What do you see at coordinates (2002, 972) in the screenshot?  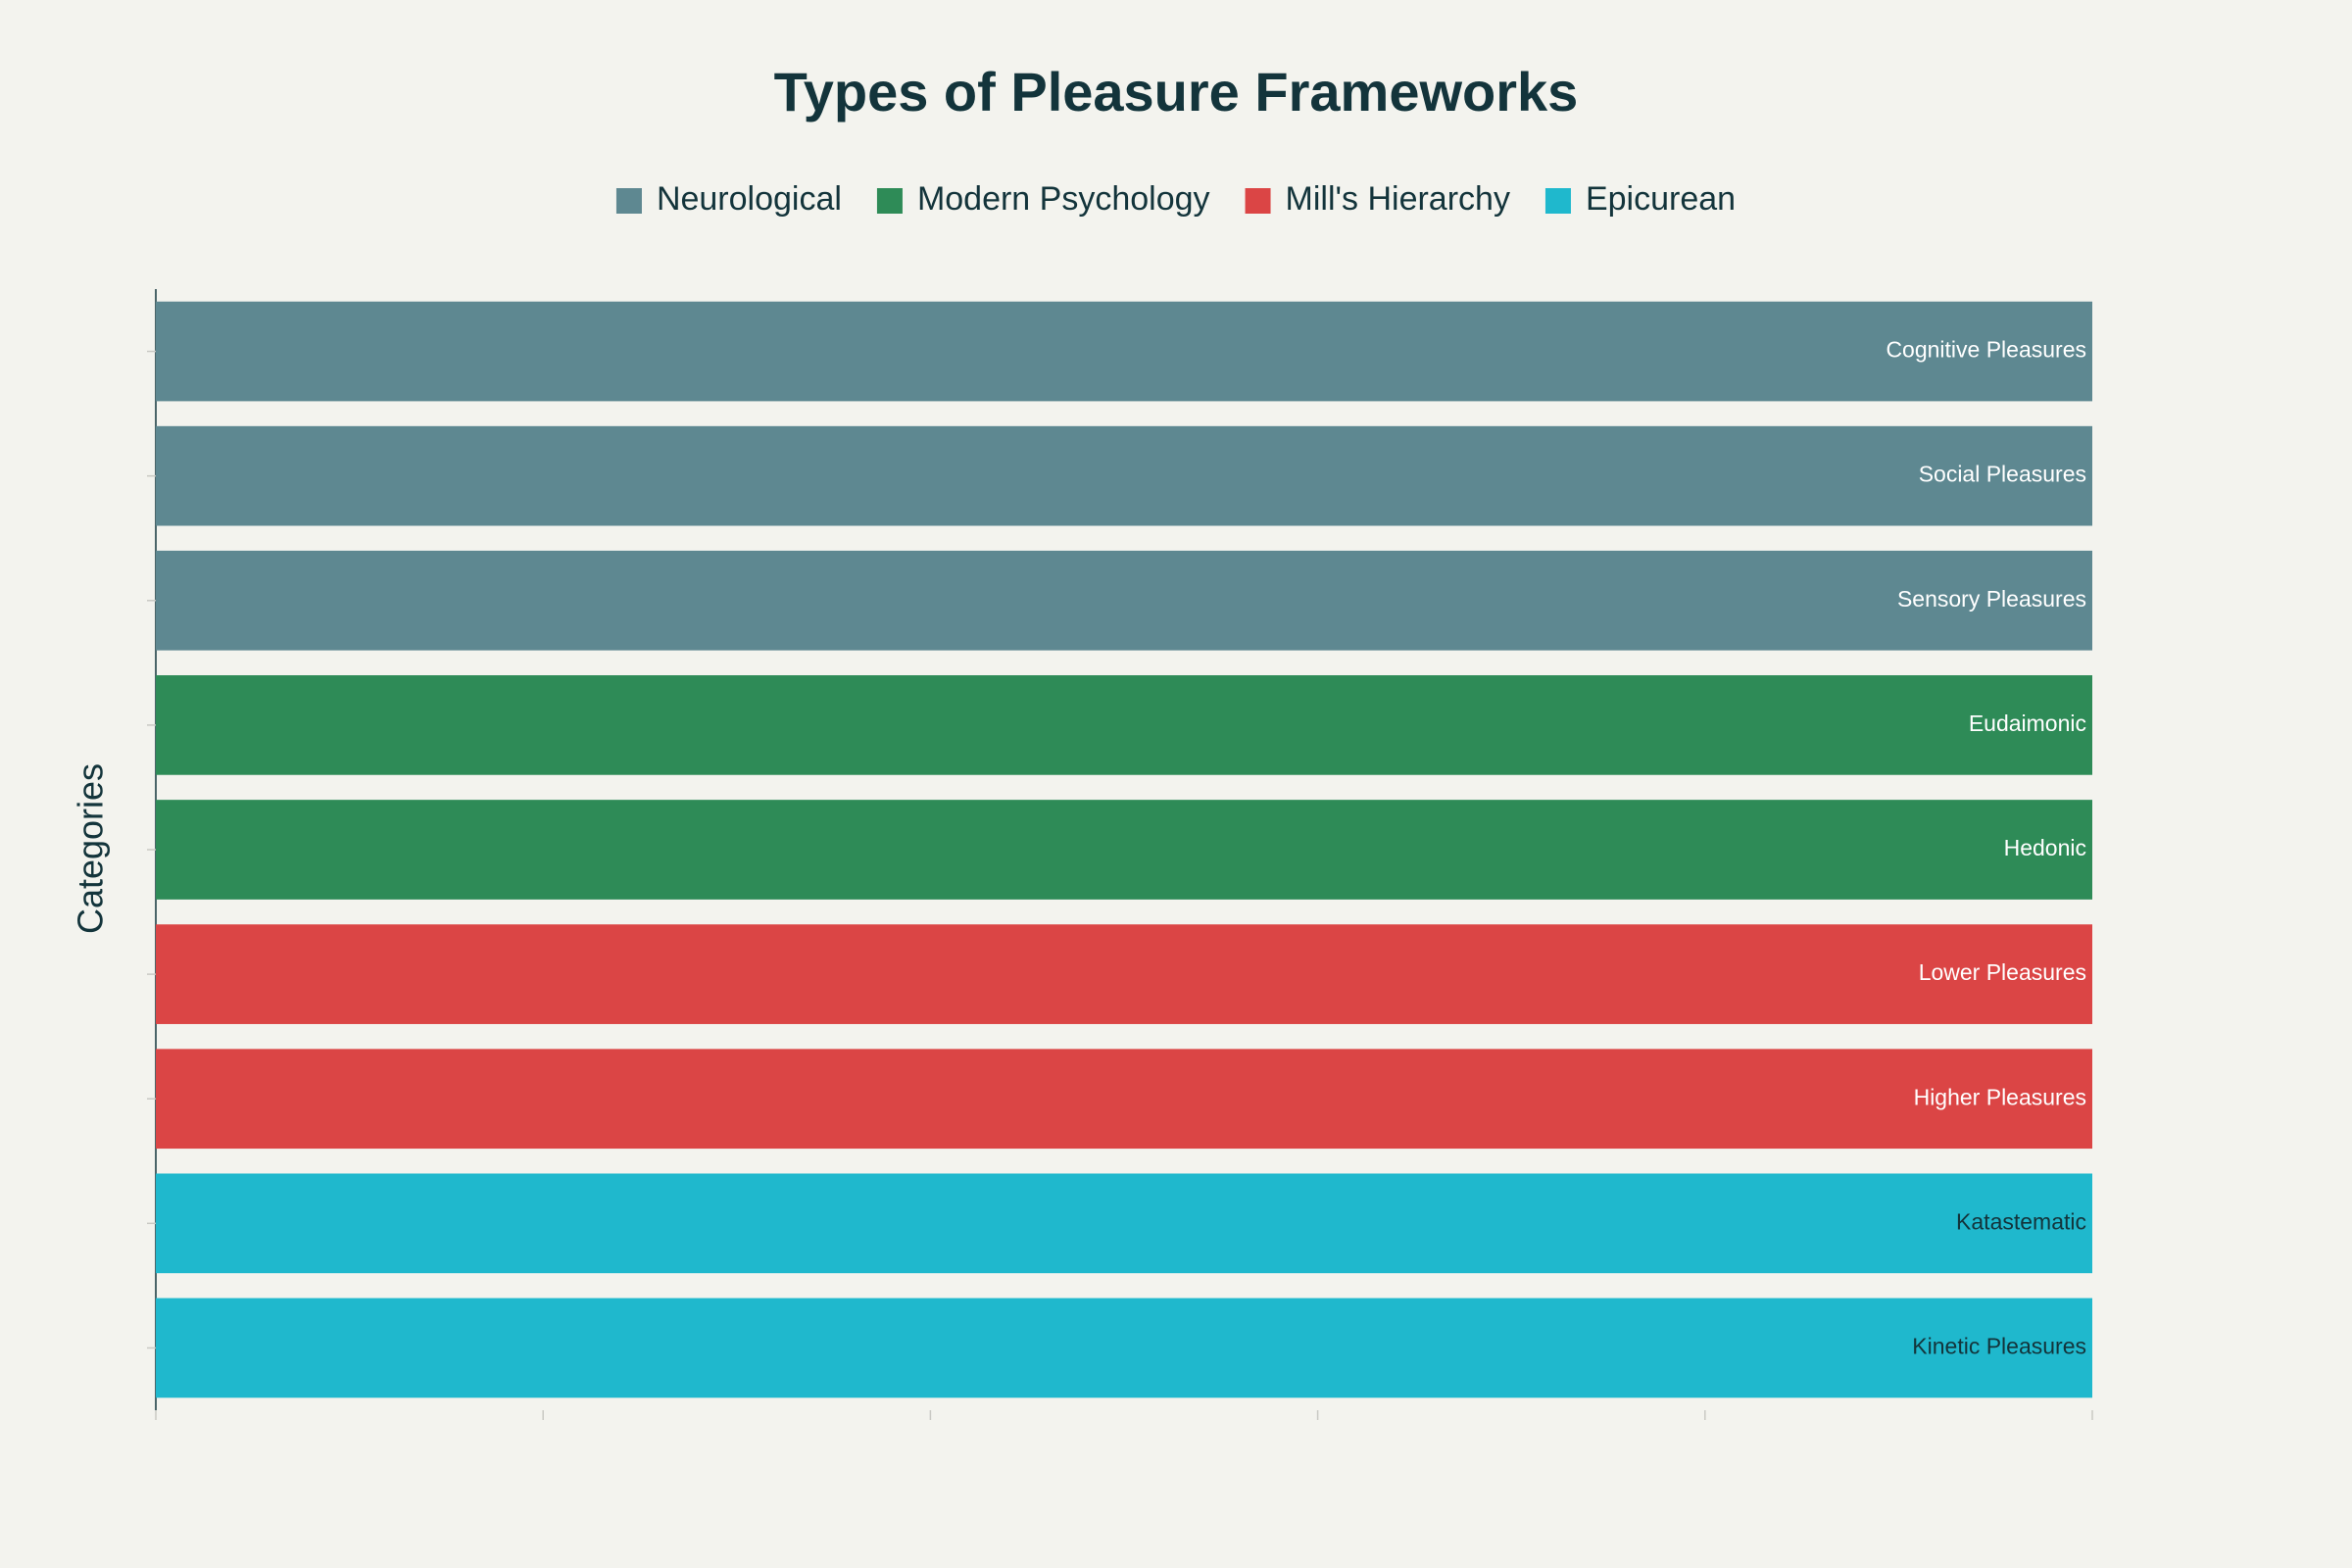 I see `bar-label: Lower Pleasures` at bounding box center [2002, 972].